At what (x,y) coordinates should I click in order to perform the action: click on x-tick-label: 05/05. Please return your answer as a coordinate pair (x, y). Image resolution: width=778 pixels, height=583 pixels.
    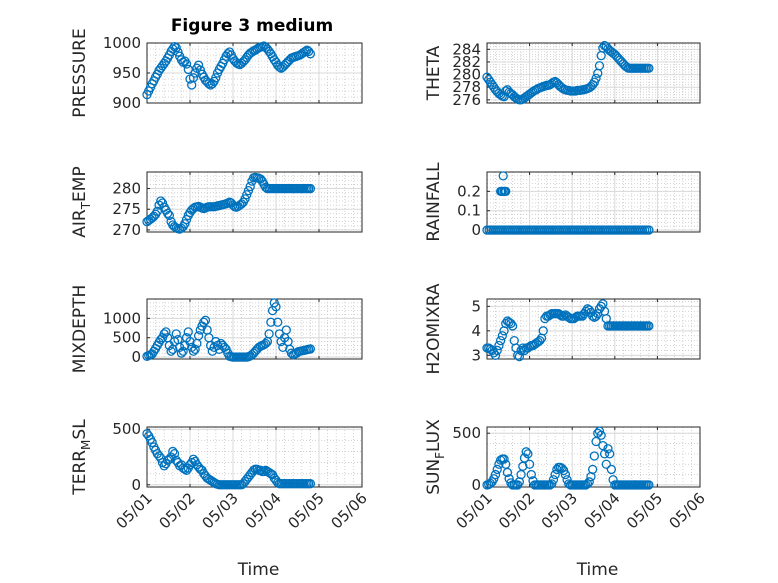
    Looking at the image, I should click on (644, 510).